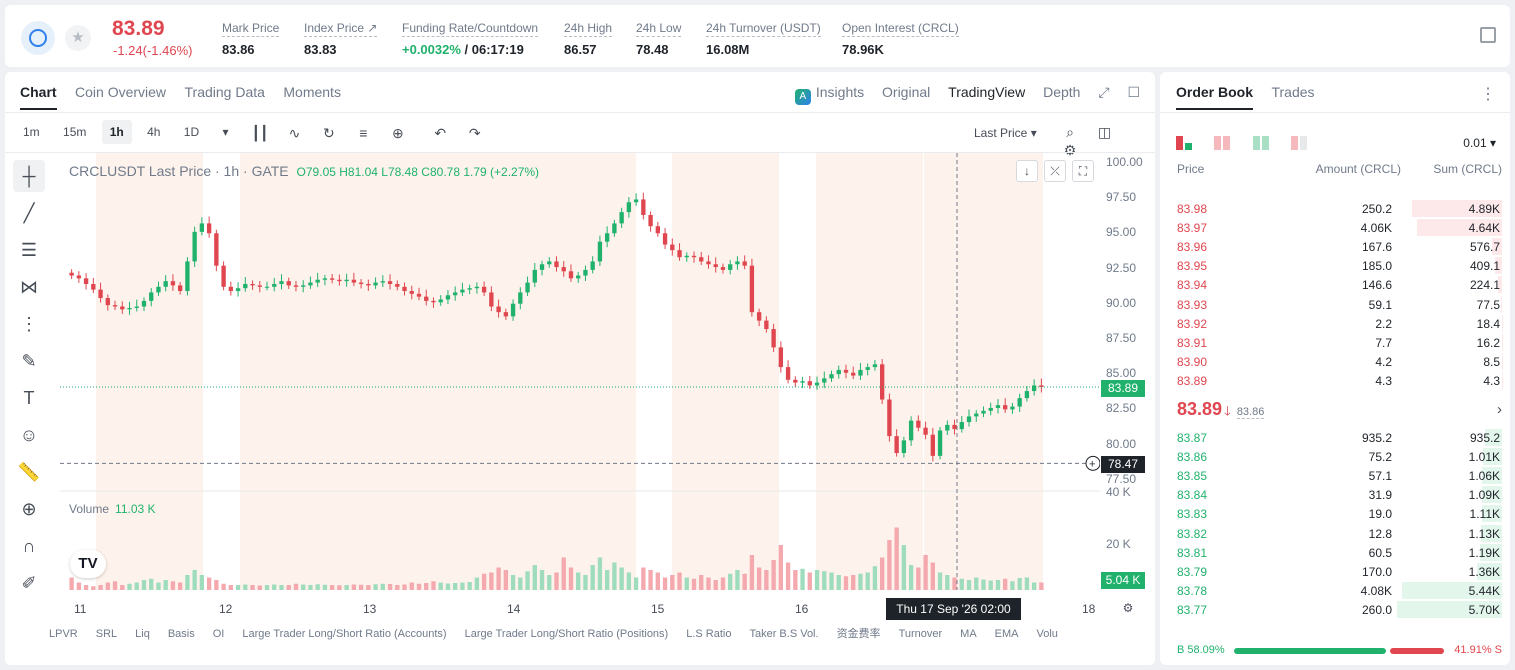  What do you see at coordinates (1335, 285) in the screenshot?
I see `ask-row: 83.94 146.6 224.1` at bounding box center [1335, 285].